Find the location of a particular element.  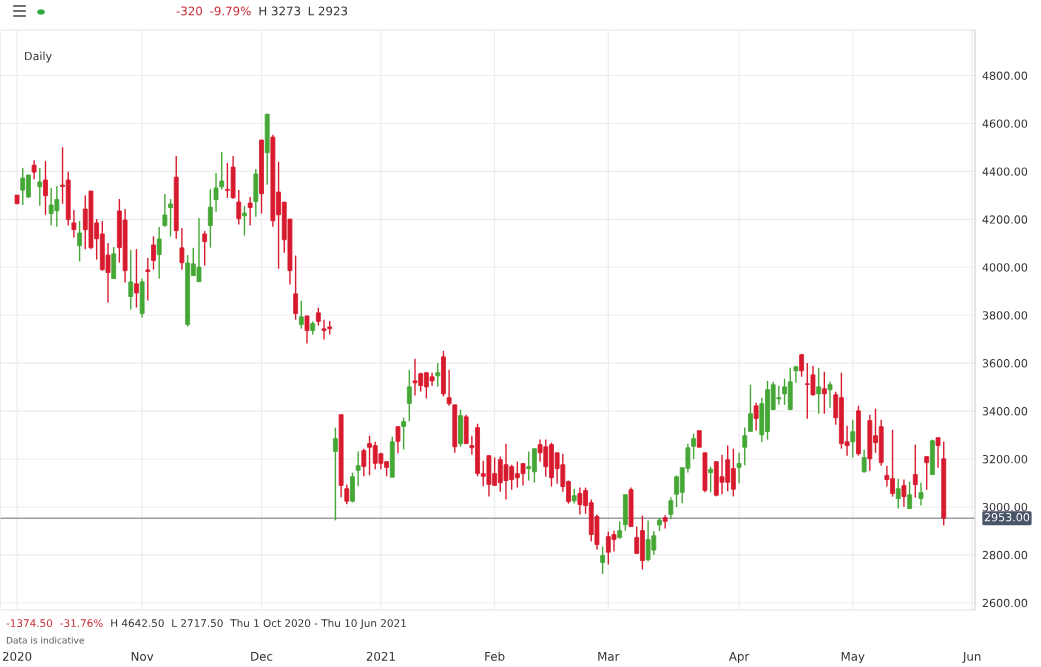

y-tick-label: 4600.00 is located at coordinates (1005, 123).